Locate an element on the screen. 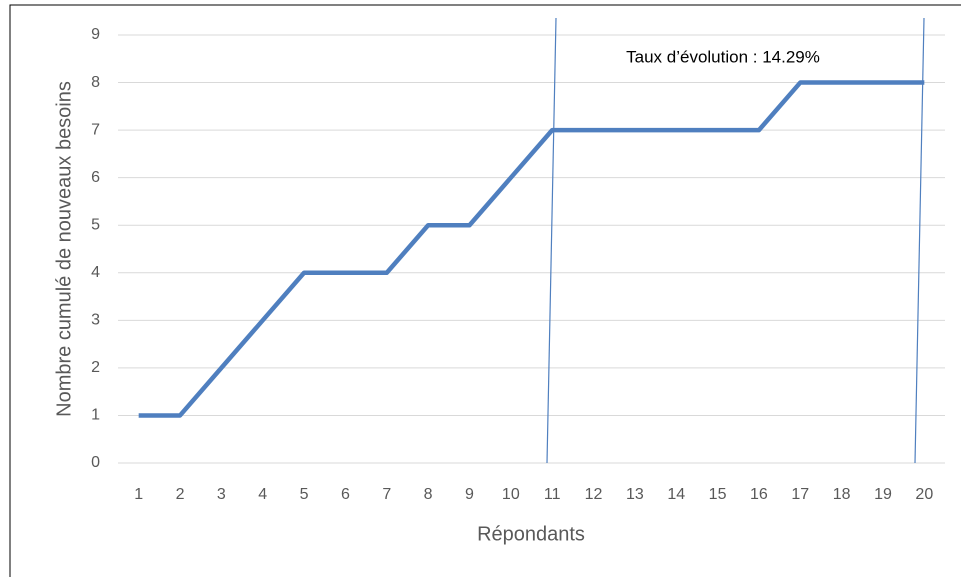 Image resolution: width=961 pixels, height=577 pixels. x-tick-label: 2 is located at coordinates (180, 494).